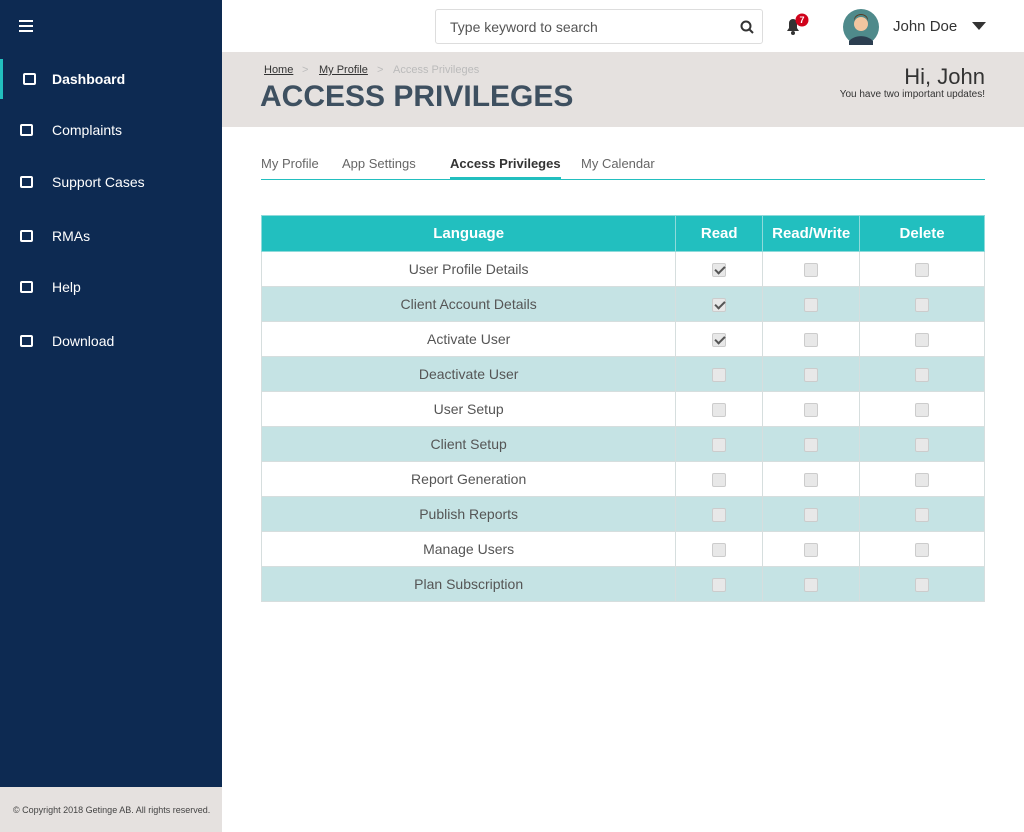 This screenshot has width=1024, height=832. Describe the element at coordinates (798, 24) in the screenshot. I see `bell: 7` at that location.